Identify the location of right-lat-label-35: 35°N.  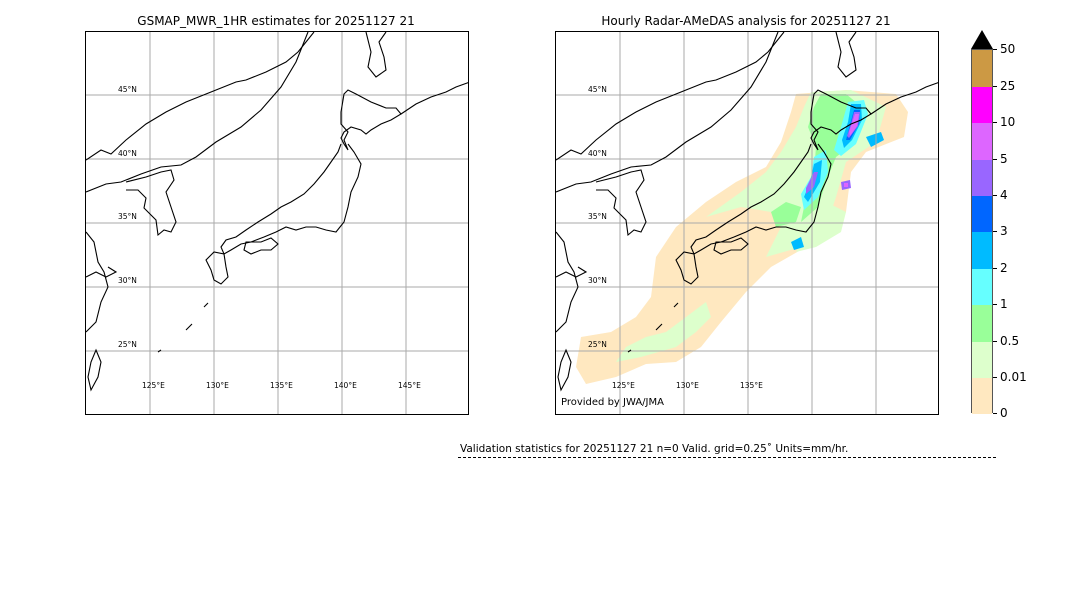
(597, 216).